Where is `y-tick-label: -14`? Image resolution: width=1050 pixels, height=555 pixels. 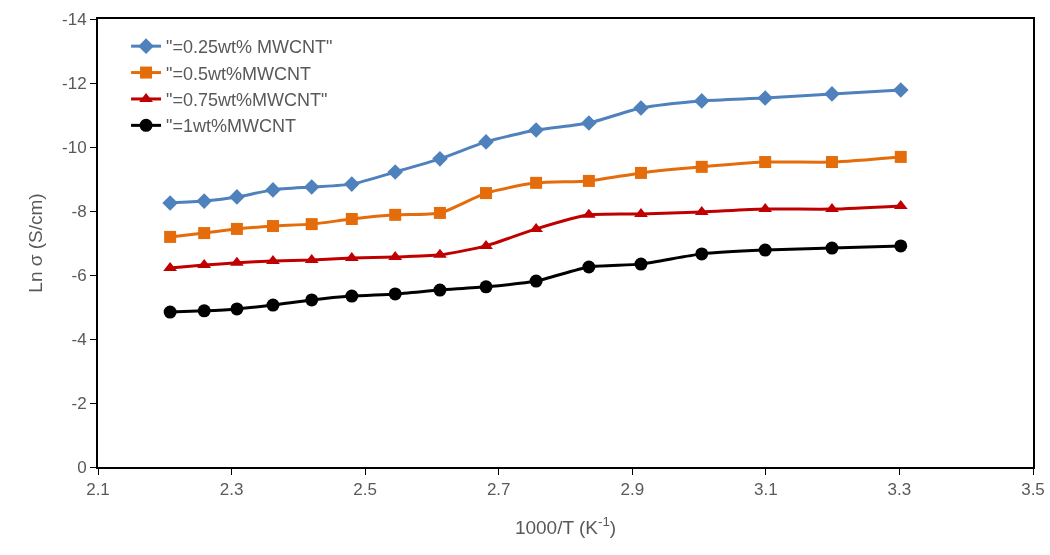
y-tick-label: -14 is located at coordinates (74, 19).